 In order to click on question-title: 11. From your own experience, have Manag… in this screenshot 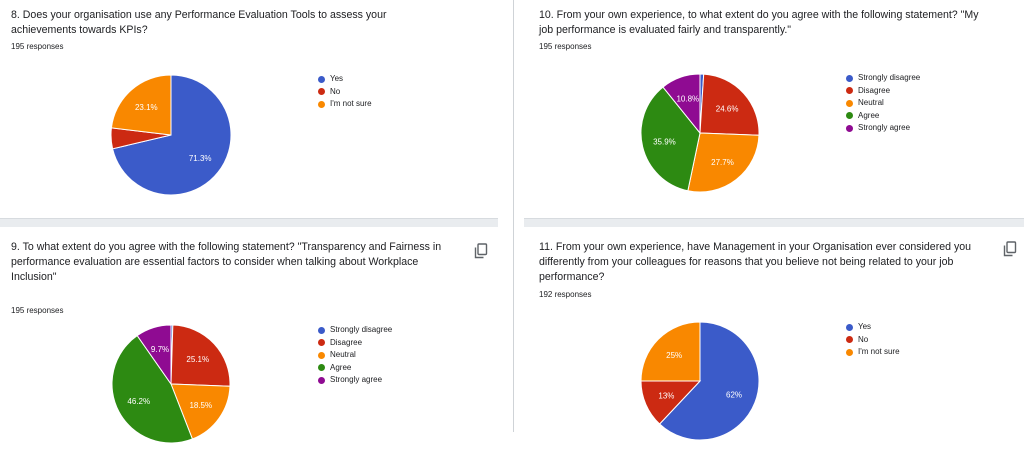, I will do `click(755, 262)`.